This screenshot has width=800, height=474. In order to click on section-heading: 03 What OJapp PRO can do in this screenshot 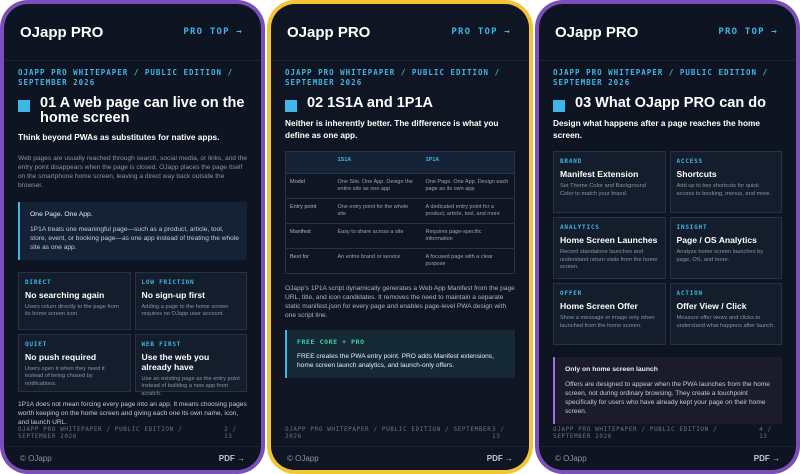, I will do `click(667, 104)`.